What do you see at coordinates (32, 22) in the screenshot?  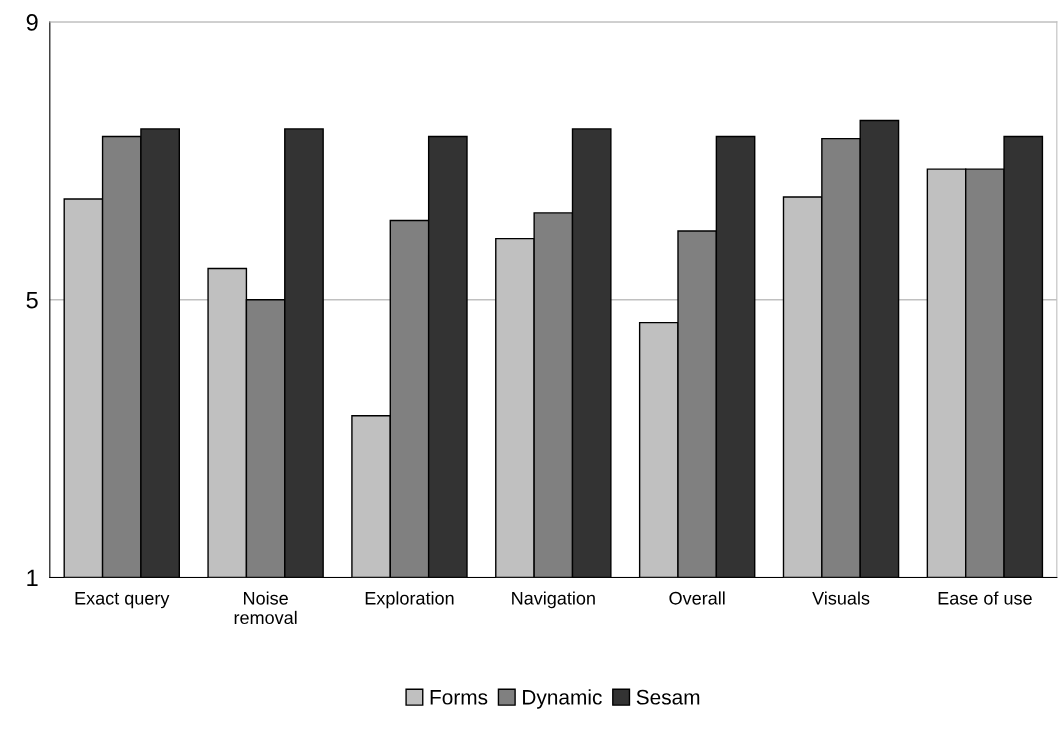 I see `y-tick-label: 9` at bounding box center [32, 22].